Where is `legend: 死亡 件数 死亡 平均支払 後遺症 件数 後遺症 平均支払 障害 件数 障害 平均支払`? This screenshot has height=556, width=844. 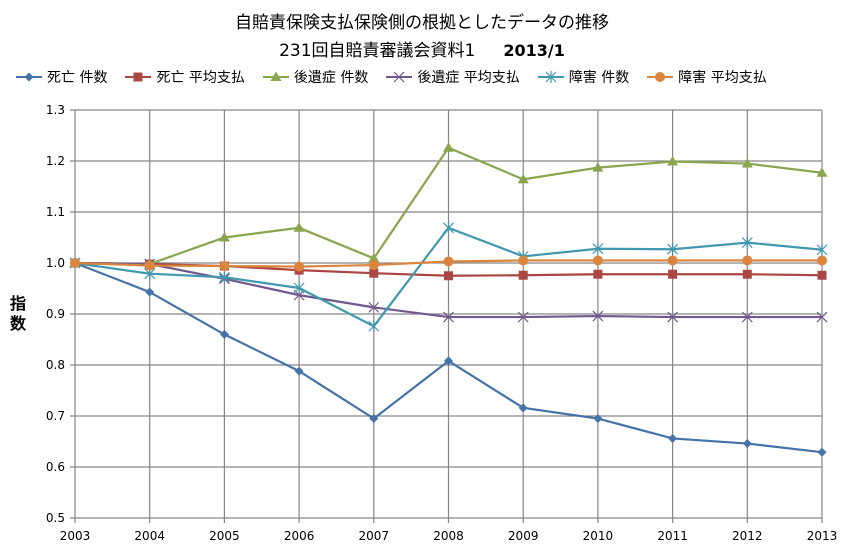 legend: 死亡 件数 死亡 平均支払 後遺症 件数 後遺症 平均支払 障害 件数 障害 平均支払 is located at coordinates (424, 77).